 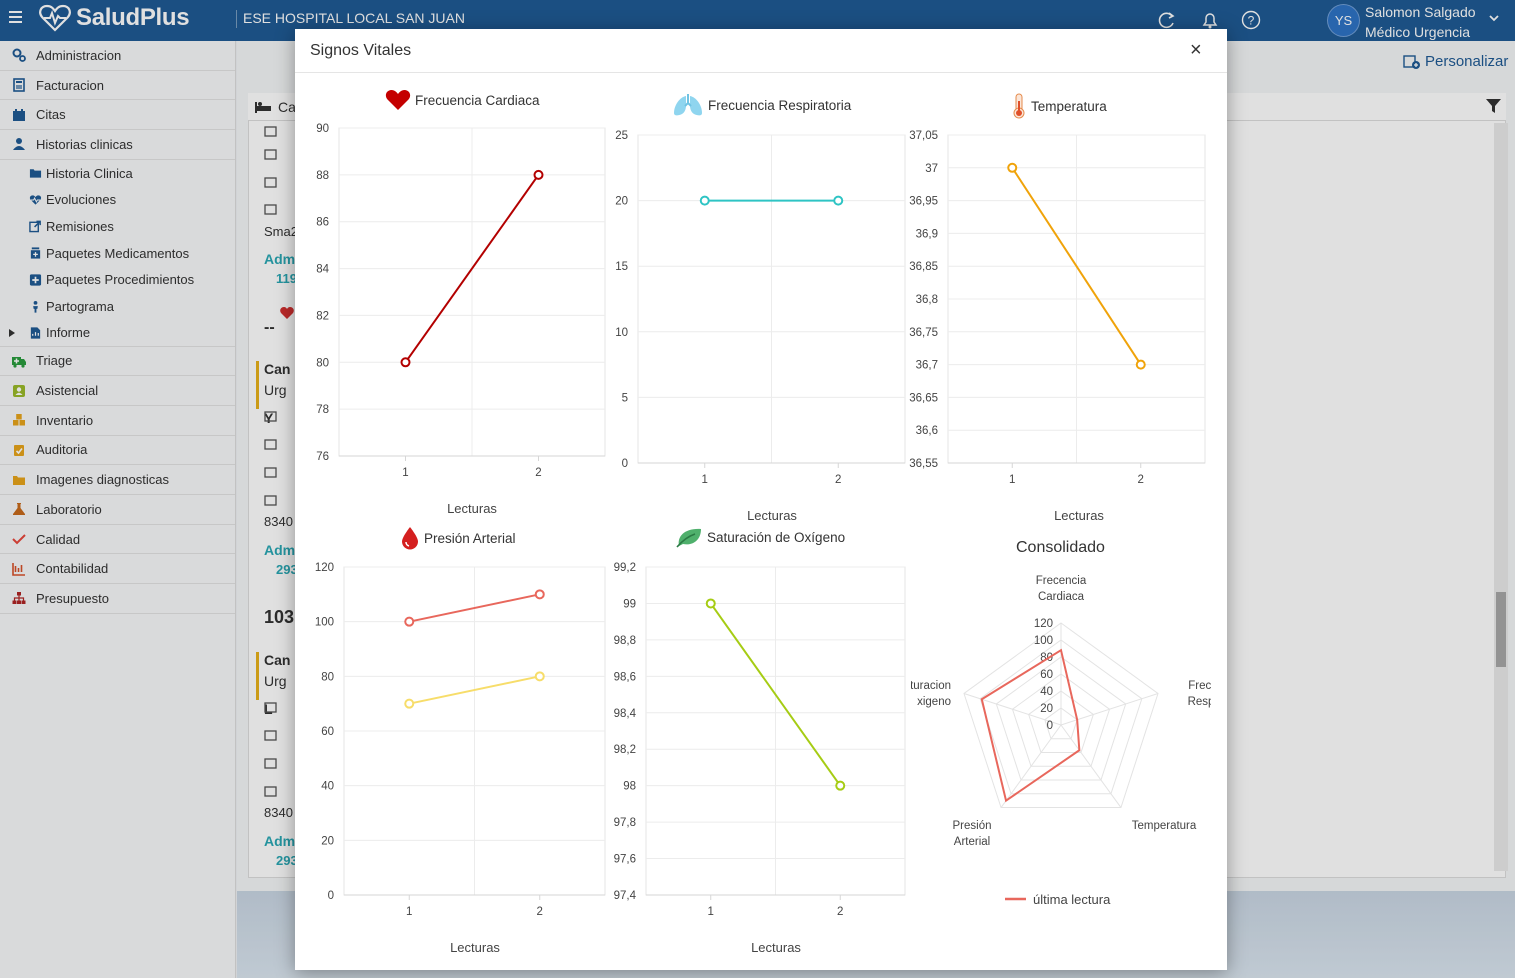 I want to click on sidebar-item-historias-clinicas: Historias clinicas, so click(x=117, y=145).